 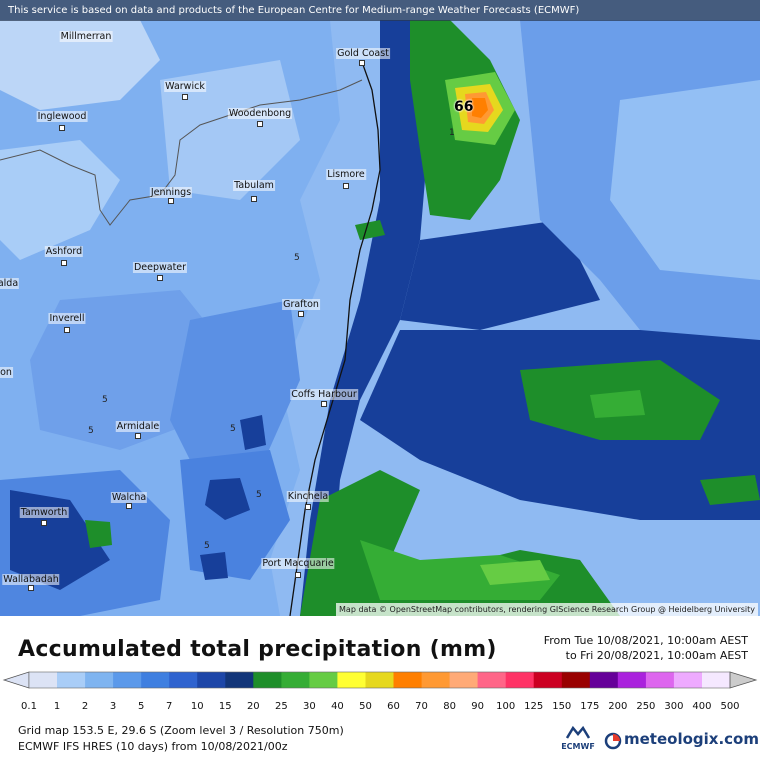 What do you see at coordinates (257, 649) in the screenshot?
I see `legend-title: Accumulated total precipitation (mm)` at bounding box center [257, 649].